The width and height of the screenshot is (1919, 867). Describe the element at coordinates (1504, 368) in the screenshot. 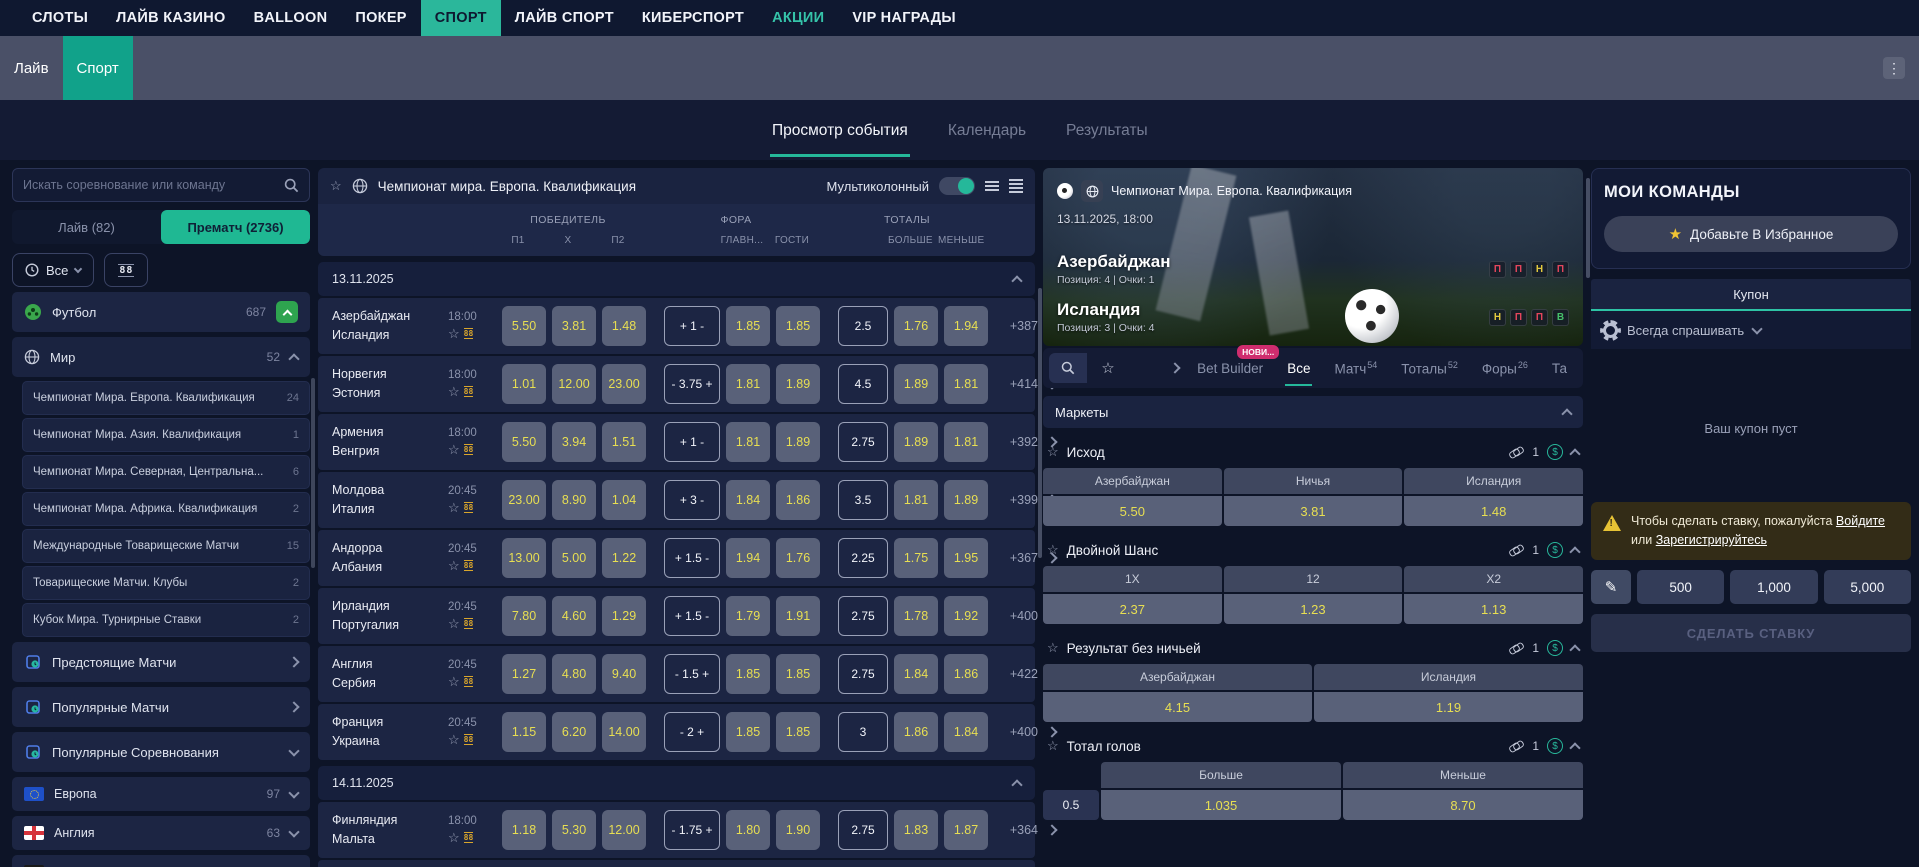

I see `market-tab: Форы26` at that location.